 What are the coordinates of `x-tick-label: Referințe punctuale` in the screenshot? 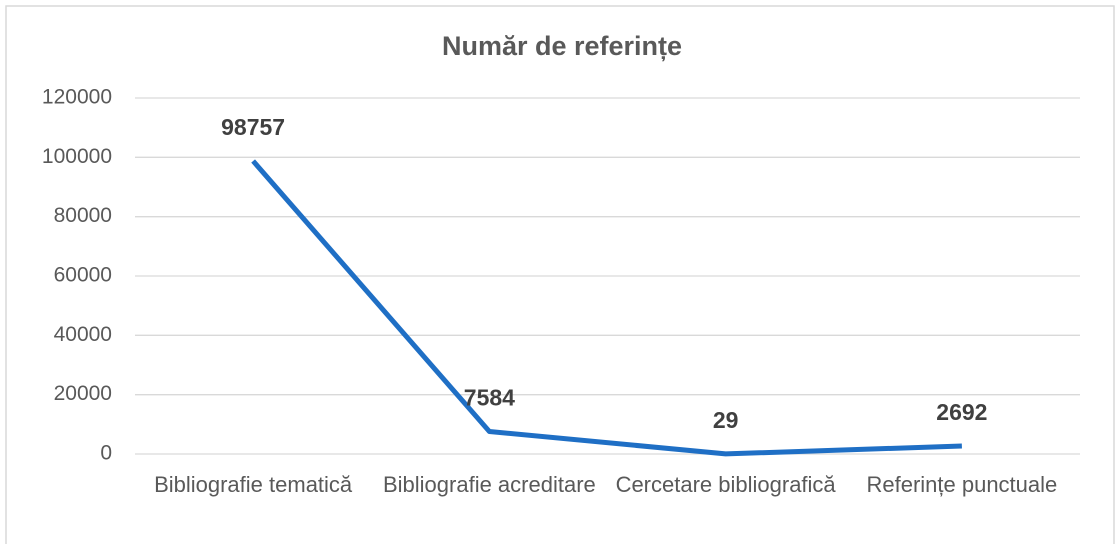 It's located at (962, 484).